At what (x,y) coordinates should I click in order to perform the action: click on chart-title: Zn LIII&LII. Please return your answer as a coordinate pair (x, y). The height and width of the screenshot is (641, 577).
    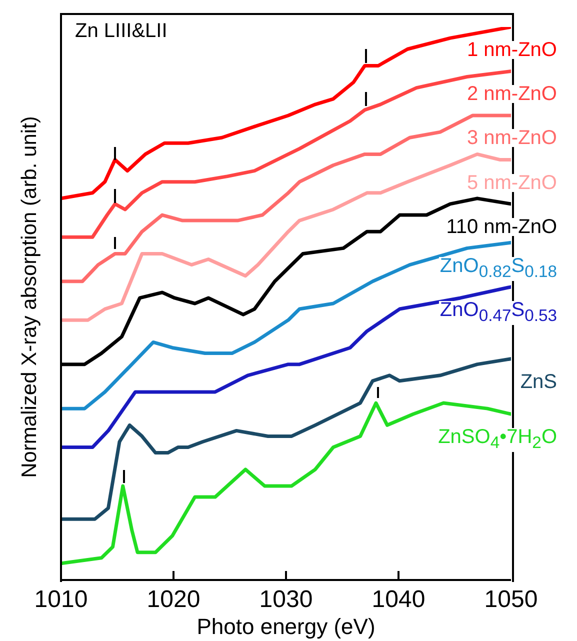
    Looking at the image, I should click on (121, 31).